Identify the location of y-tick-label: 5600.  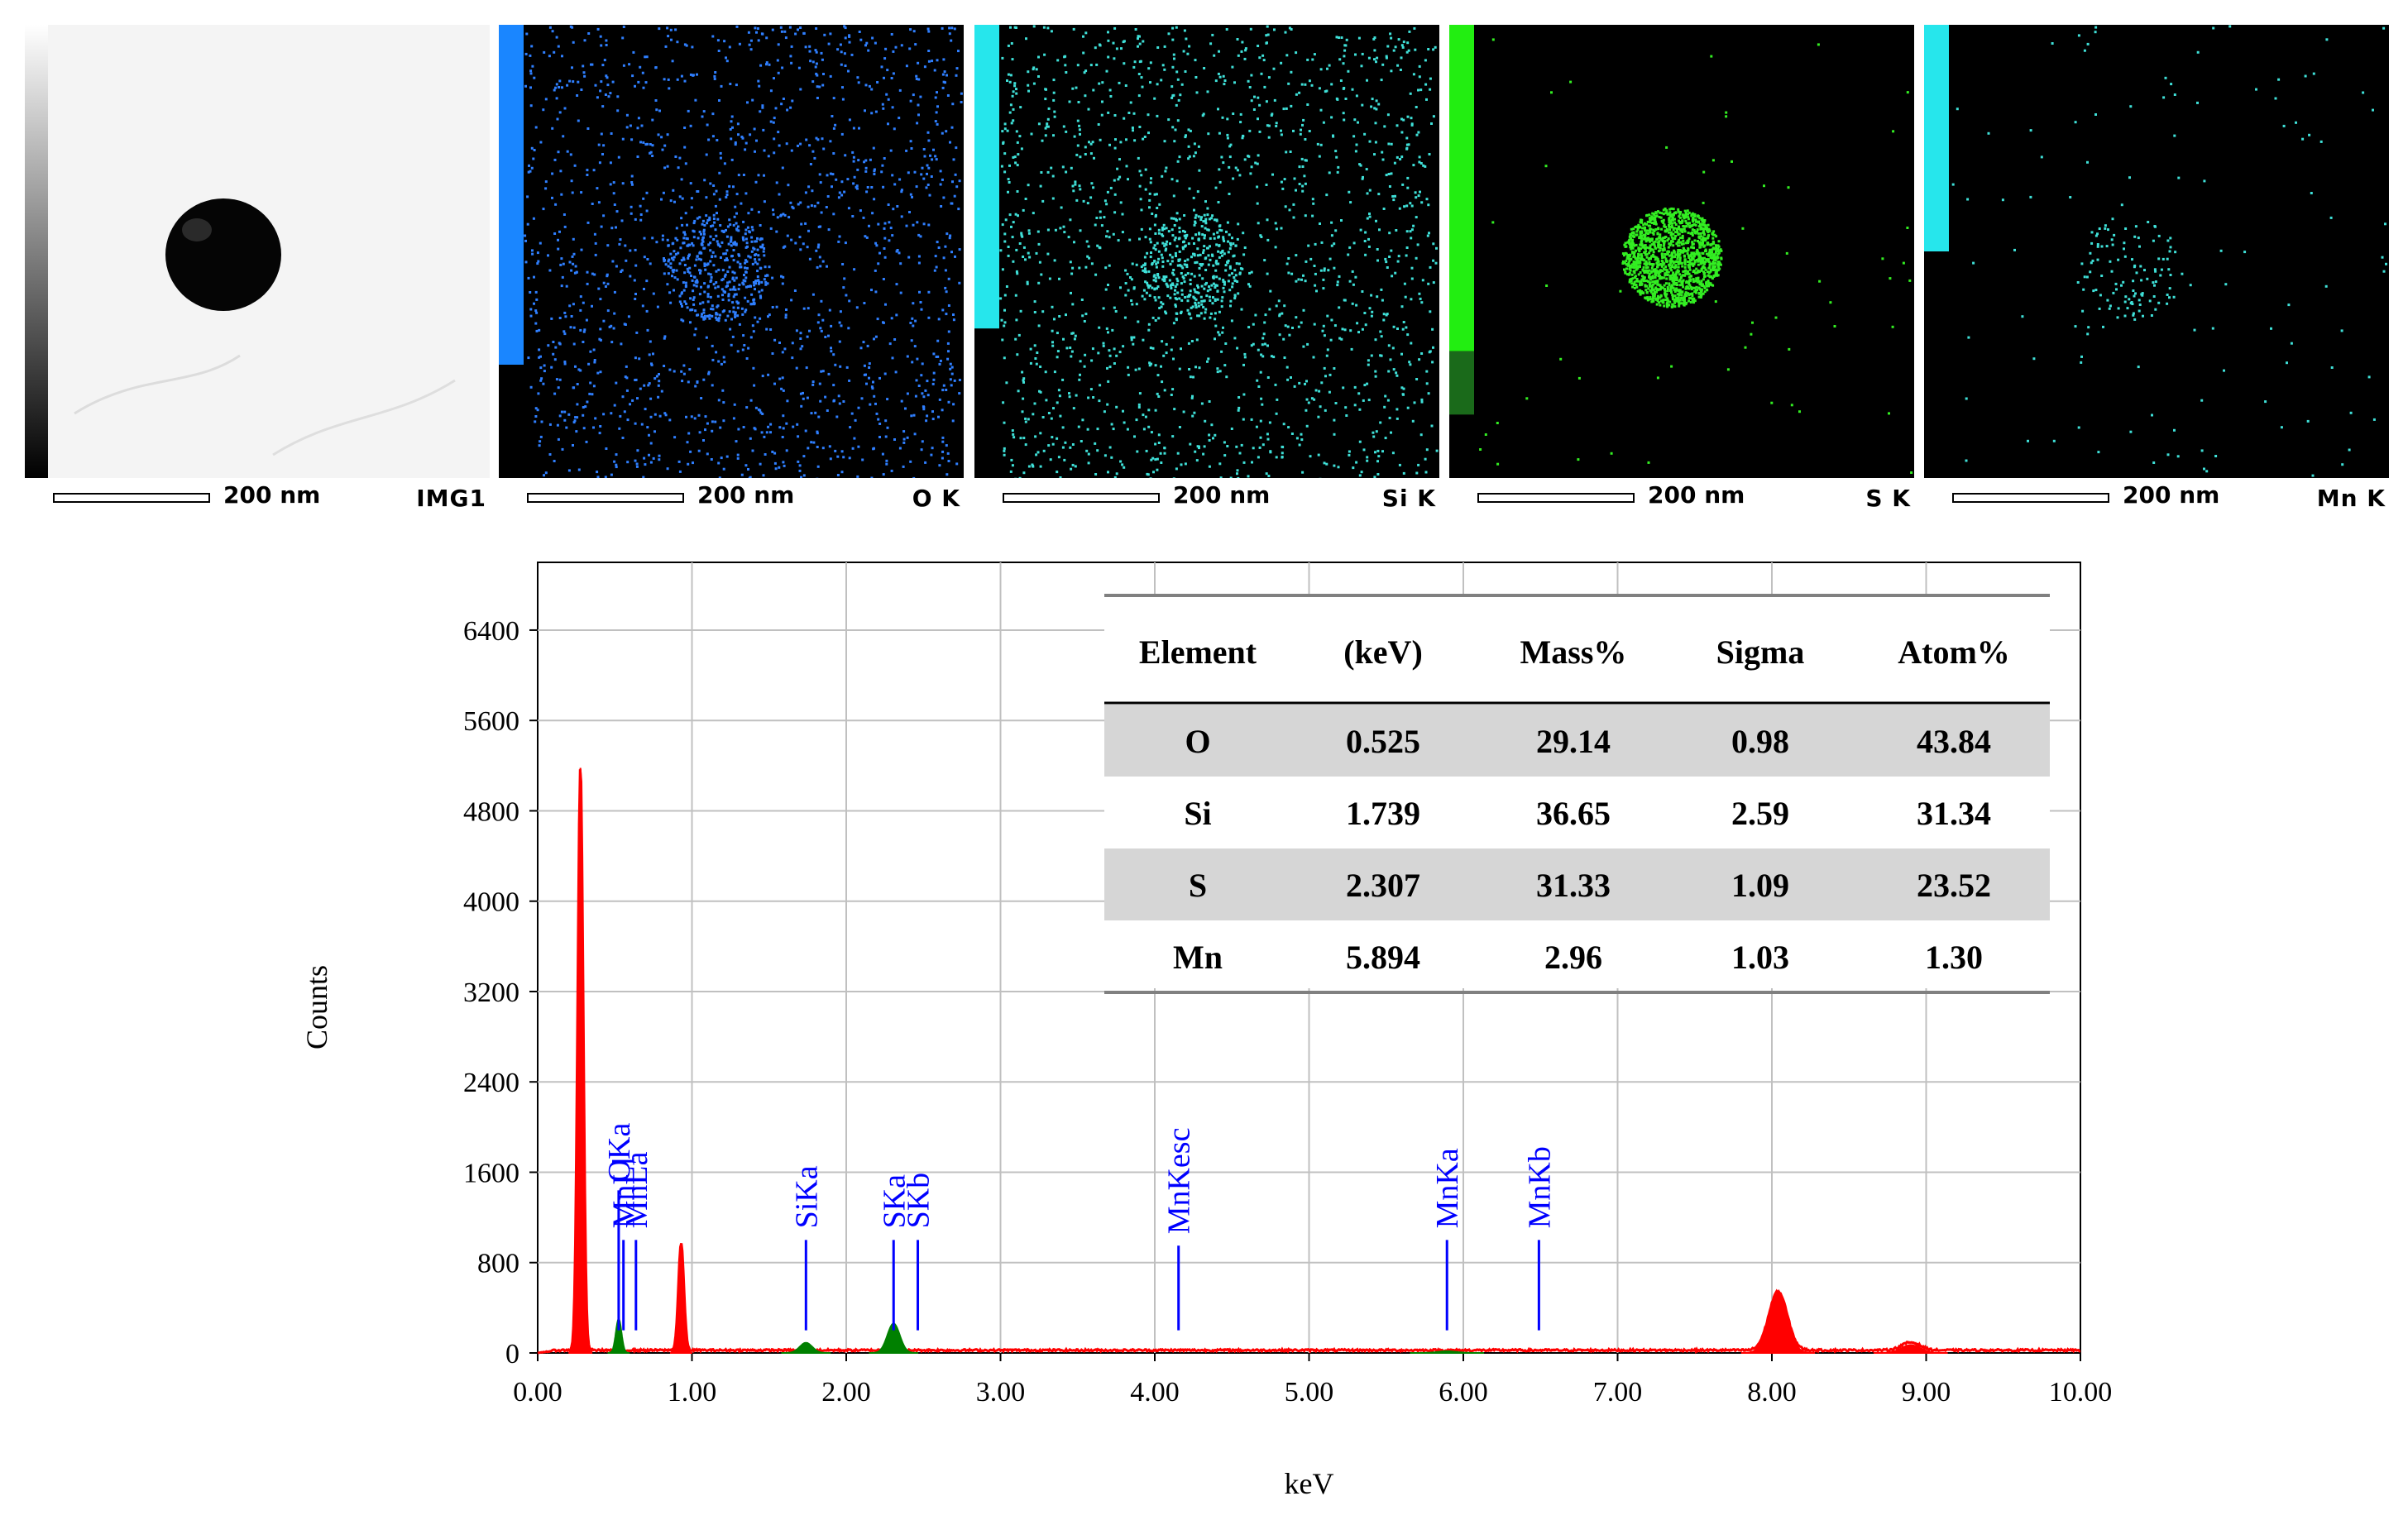
(491, 721).